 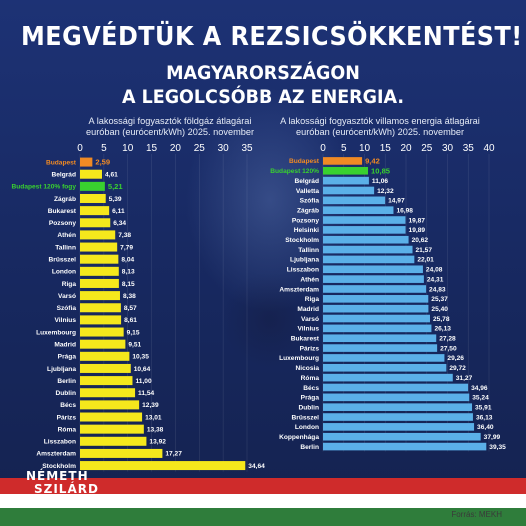 What do you see at coordinates (441, 319) in the screenshot?
I see `electricity-value-label: 25,78` at bounding box center [441, 319].